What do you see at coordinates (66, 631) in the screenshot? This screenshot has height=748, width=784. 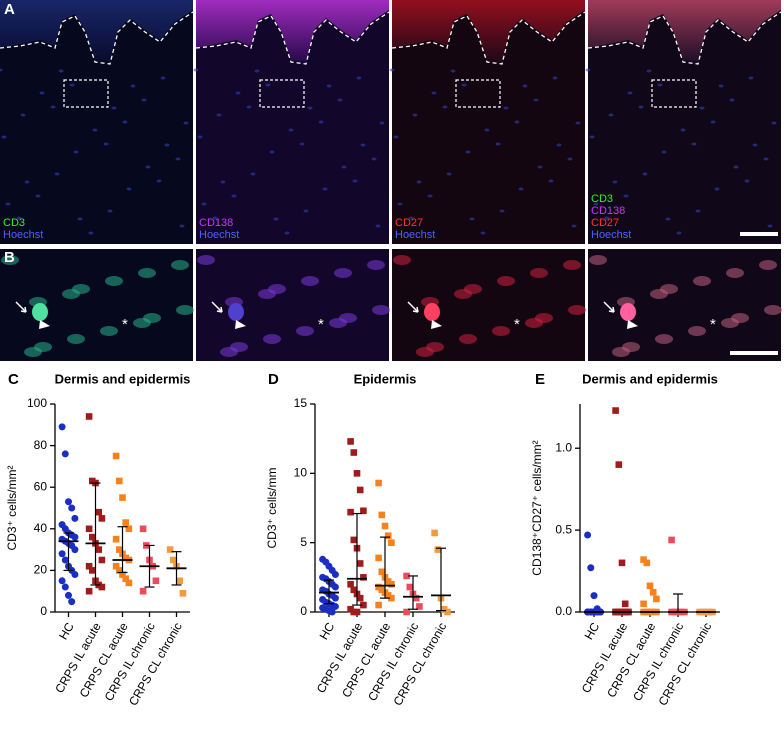 I see `x-tick-label: HC` at bounding box center [66, 631].